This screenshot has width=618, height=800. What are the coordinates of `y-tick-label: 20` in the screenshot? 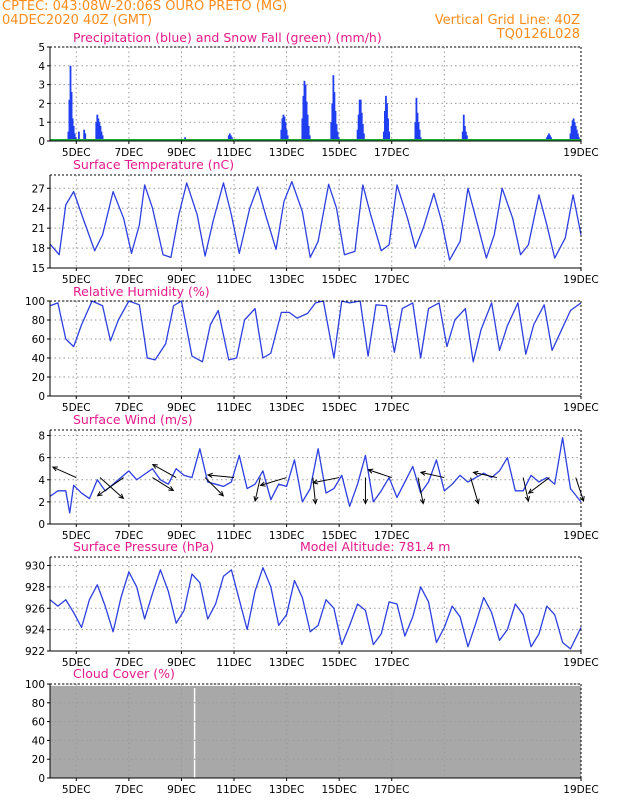 It's located at (38, 760).